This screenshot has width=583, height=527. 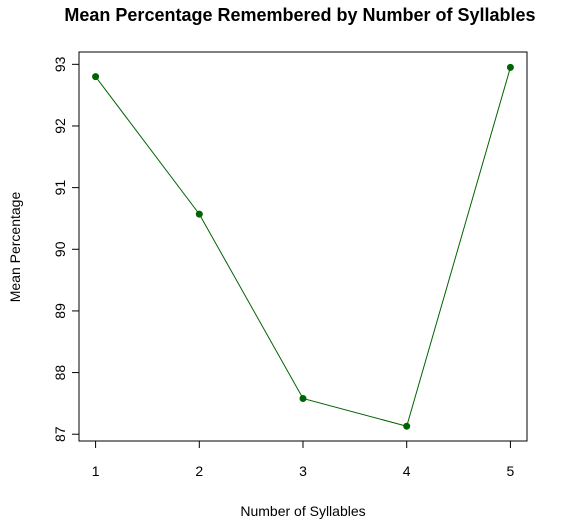 What do you see at coordinates (96, 471) in the screenshot?
I see `x-tick-label: 1` at bounding box center [96, 471].